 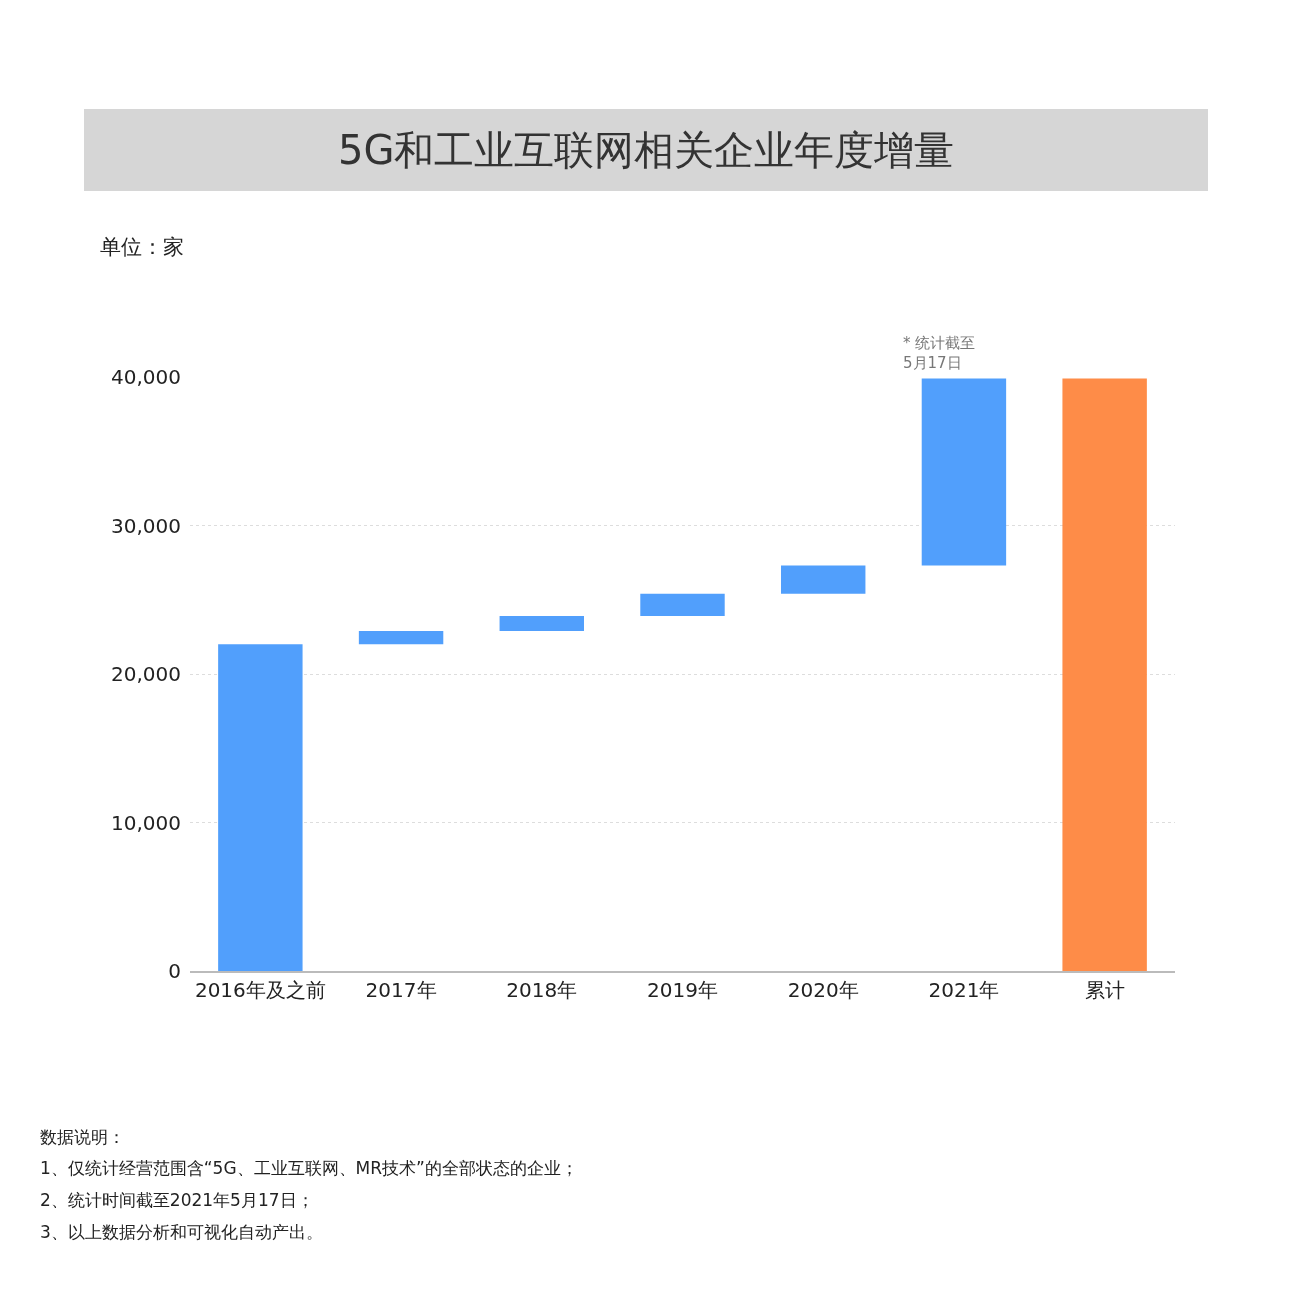 What do you see at coordinates (181, 1232) in the screenshot?
I see `text: 3、以上数据分析和可视化自动产出。` at bounding box center [181, 1232].